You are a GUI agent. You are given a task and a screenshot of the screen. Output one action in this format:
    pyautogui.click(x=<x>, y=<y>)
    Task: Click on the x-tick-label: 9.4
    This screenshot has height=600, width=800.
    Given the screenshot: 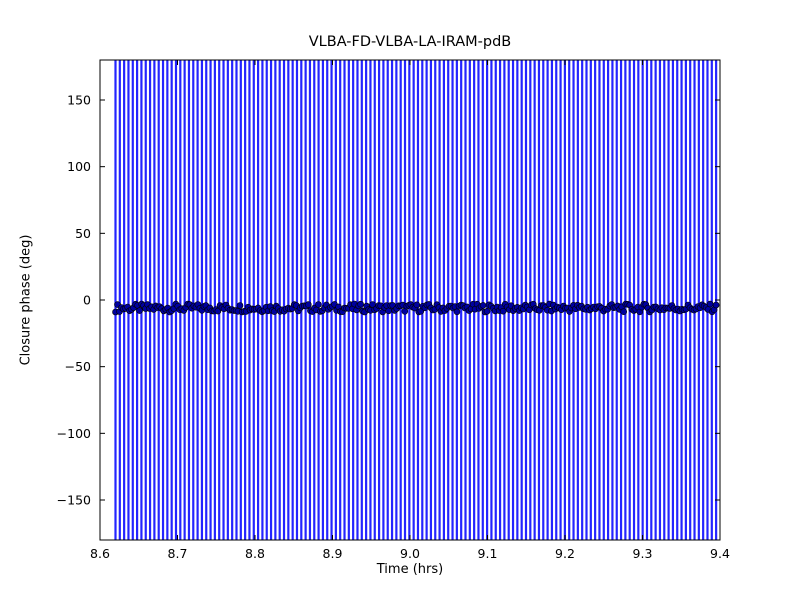 What is the action you would take?
    pyautogui.click(x=720, y=553)
    